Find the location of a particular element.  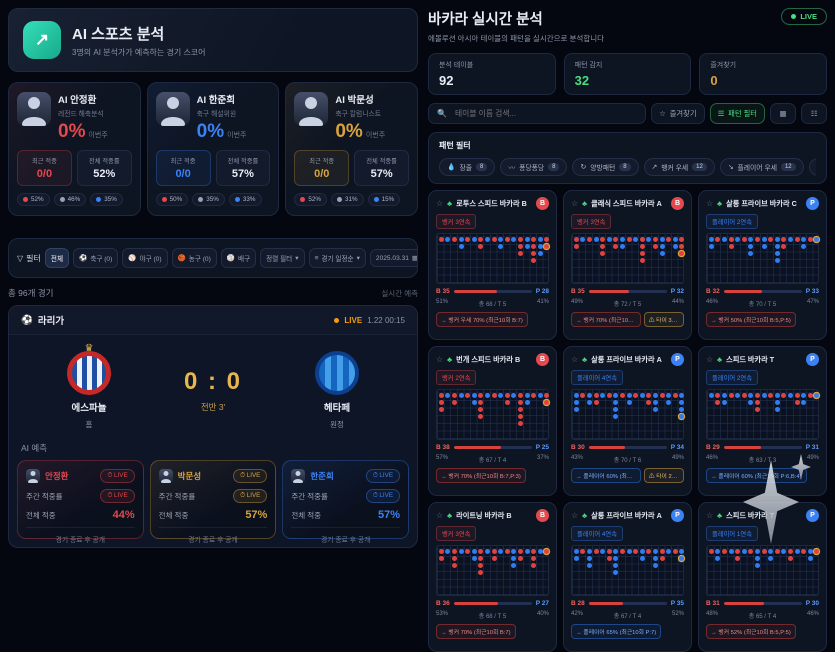

pattern-chip: ↻ 양방패턴 8 is located at coordinates (605, 167).